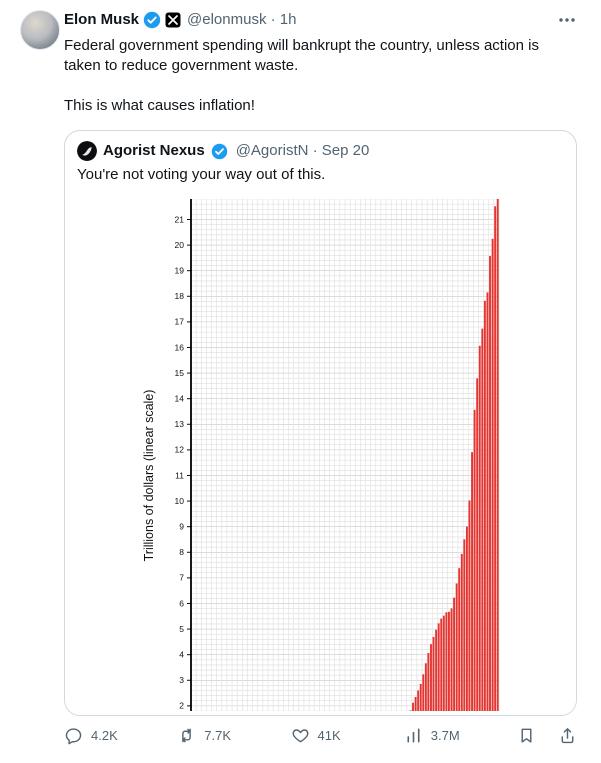 The height and width of the screenshot is (763, 601). What do you see at coordinates (40, 30) in the screenshot?
I see `author-avatar` at bounding box center [40, 30].